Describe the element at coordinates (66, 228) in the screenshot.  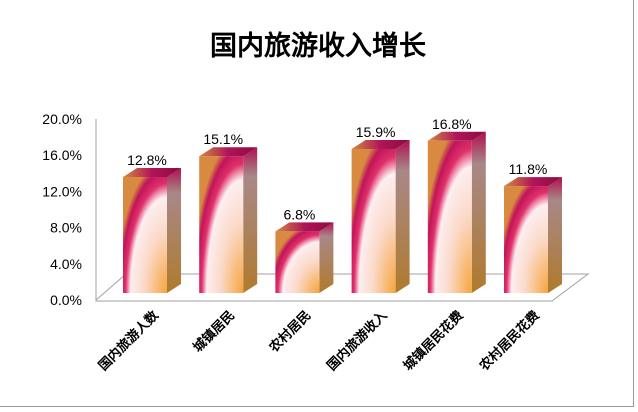
I see `y-tick-label: 8.0%` at that location.